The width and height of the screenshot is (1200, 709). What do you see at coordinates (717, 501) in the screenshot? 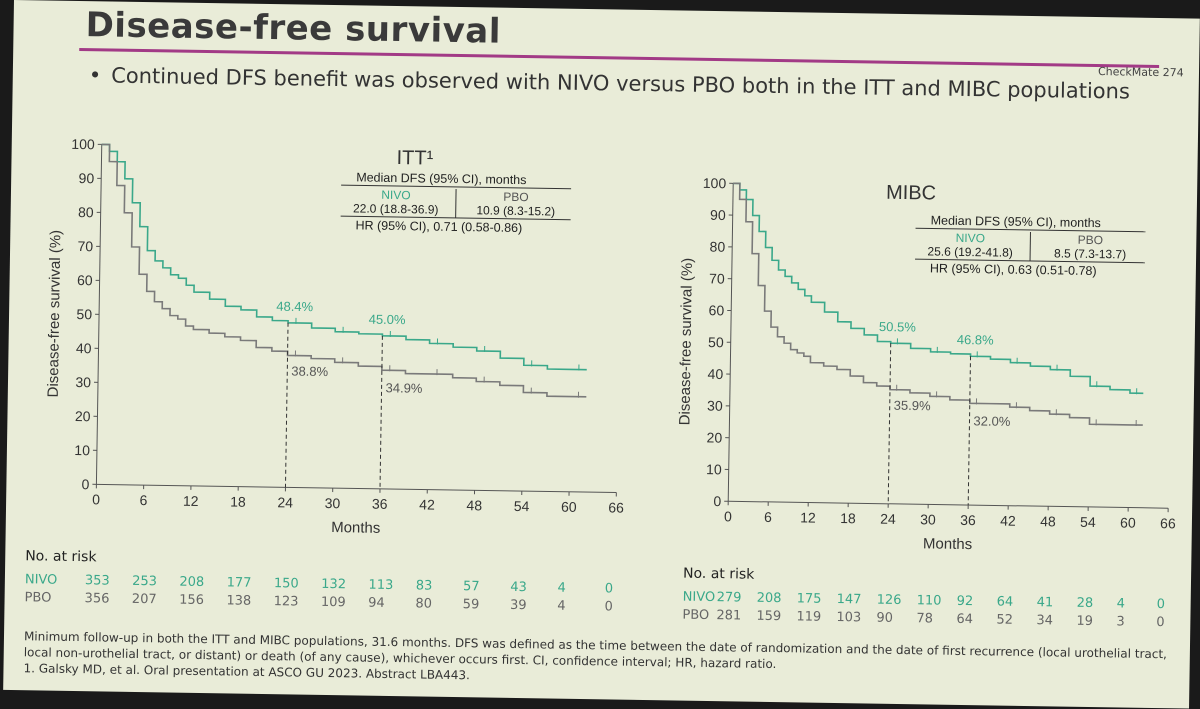
I see `y-tick-label: 0` at bounding box center [717, 501].